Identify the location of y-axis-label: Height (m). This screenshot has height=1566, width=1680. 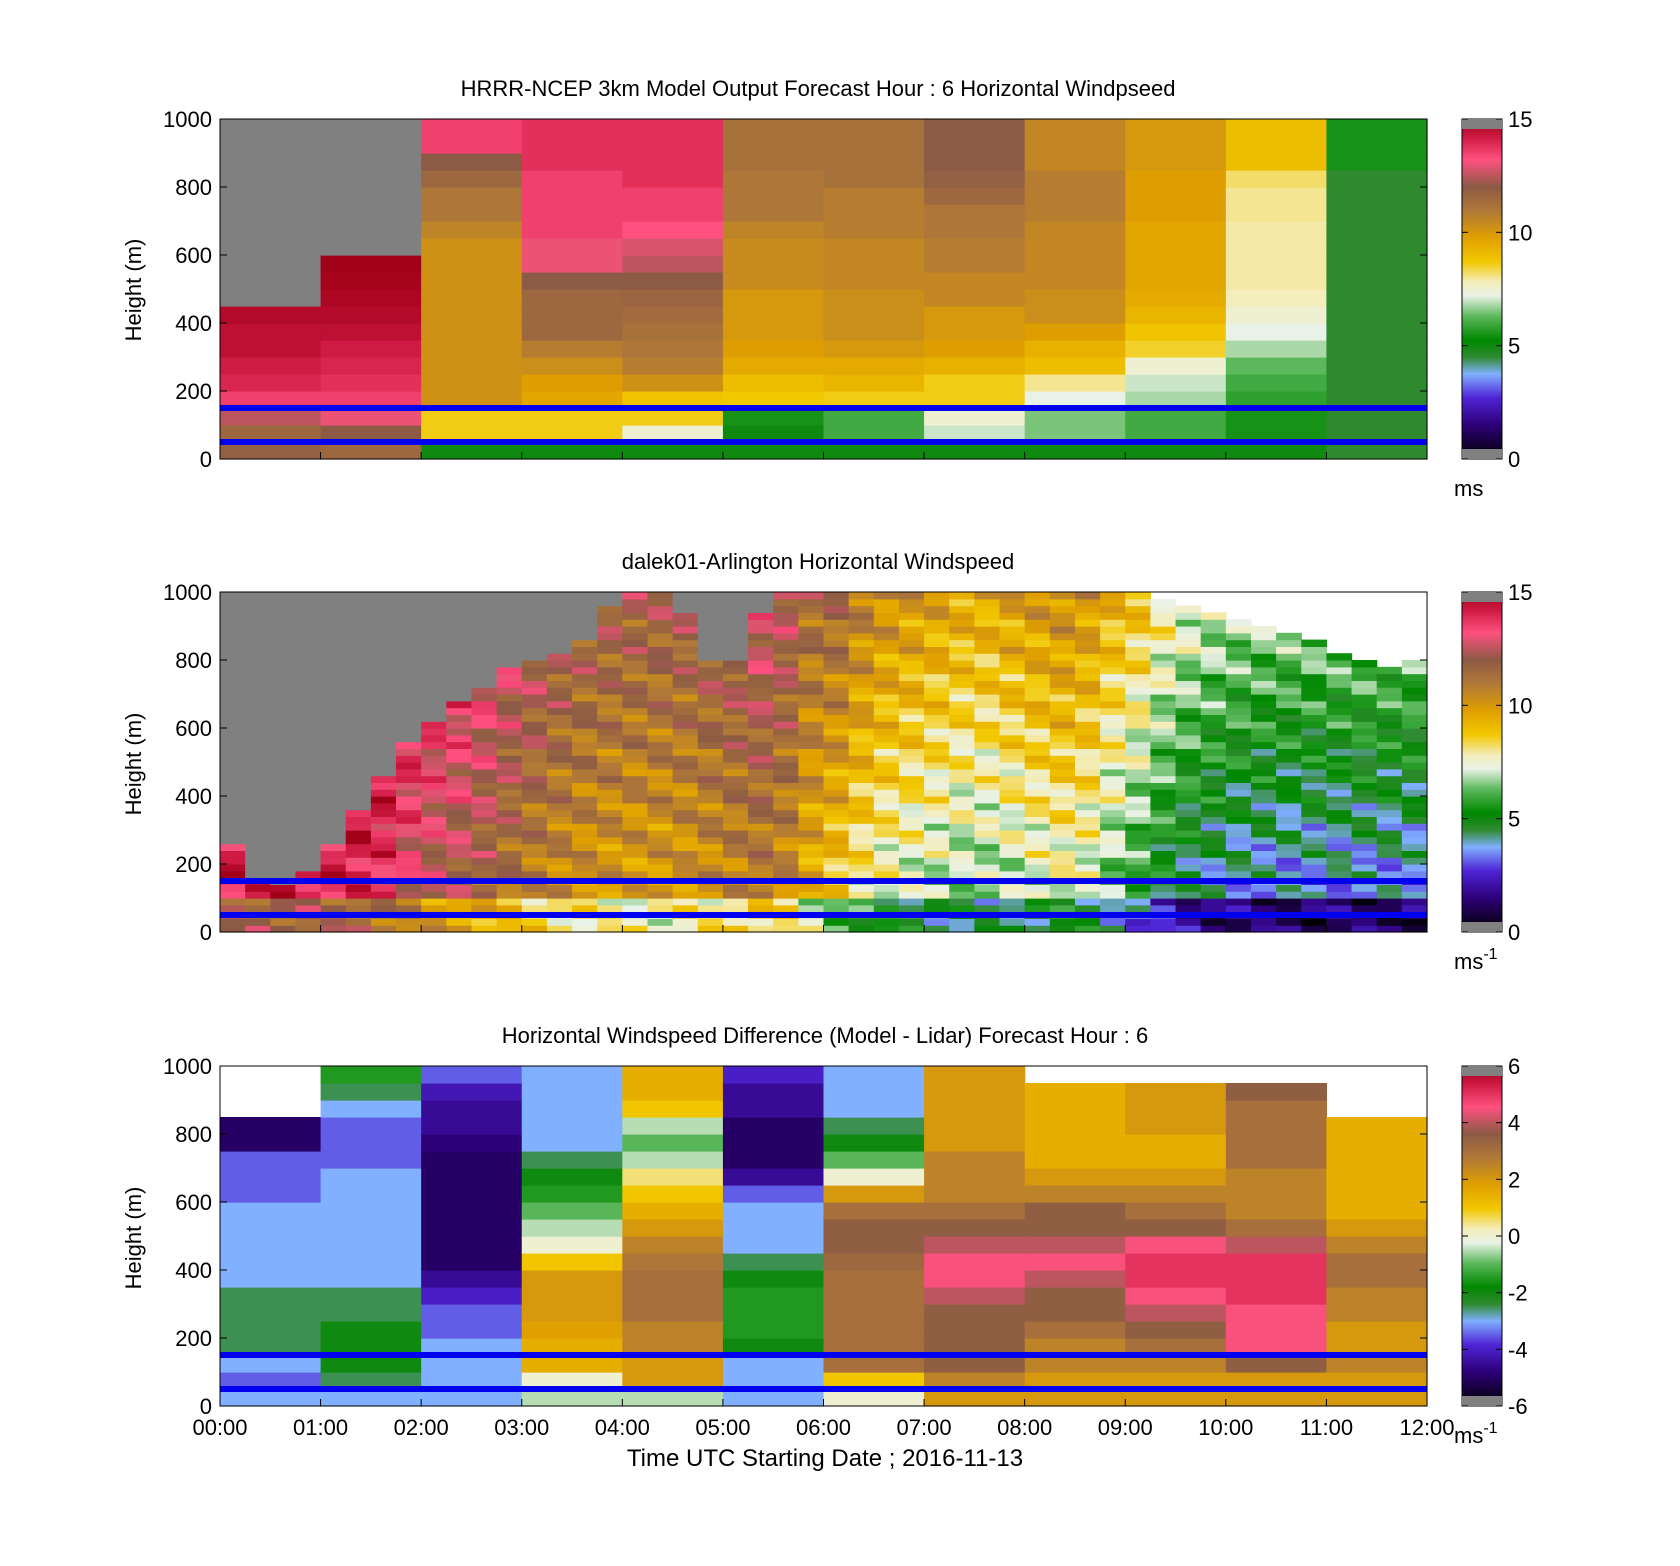
(133, 290).